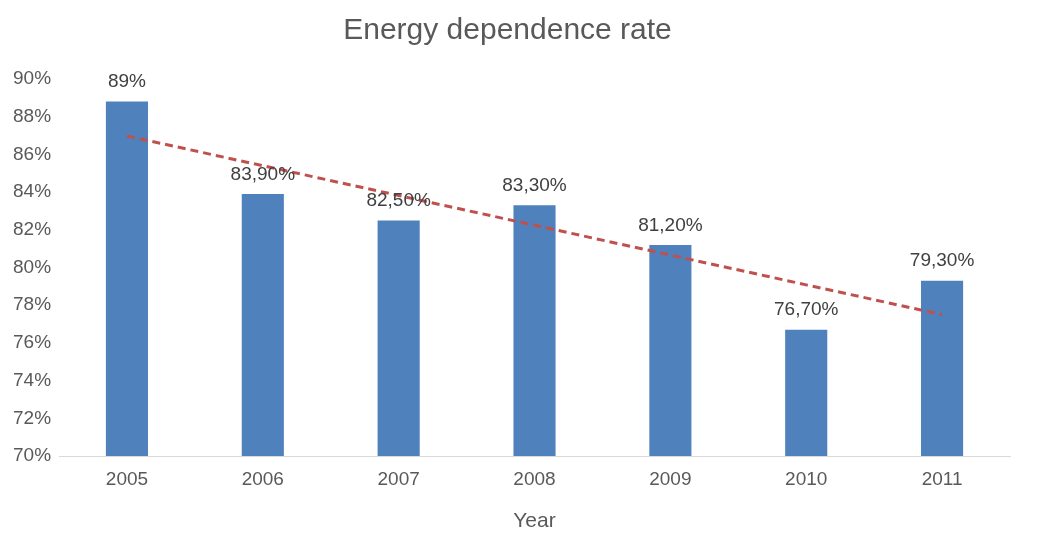  Describe the element at coordinates (507, 29) in the screenshot. I see `chart-title: Energy dependence rate` at that location.